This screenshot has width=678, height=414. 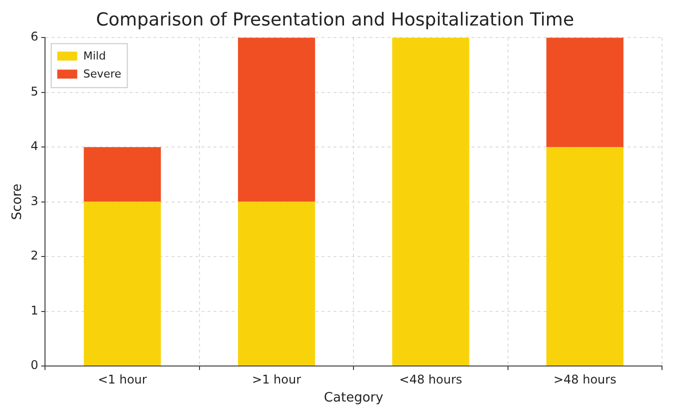 What do you see at coordinates (354, 398) in the screenshot?
I see `x-axis-title: Category` at bounding box center [354, 398].